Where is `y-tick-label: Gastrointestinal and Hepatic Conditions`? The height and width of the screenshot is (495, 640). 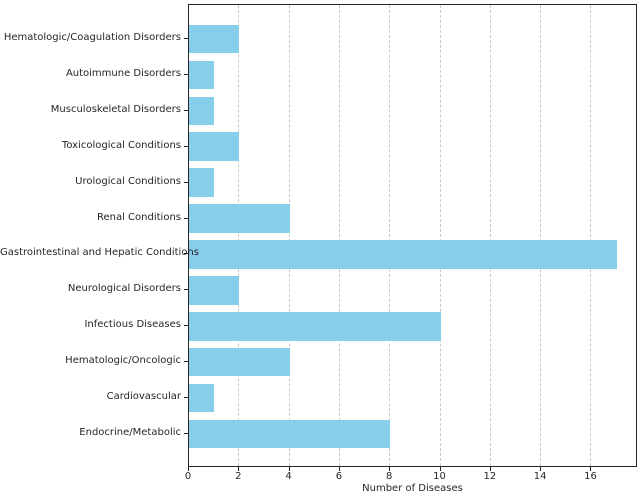
y-tick-label: Gastrointestinal and Hepatic Conditions is located at coordinates (99, 253).